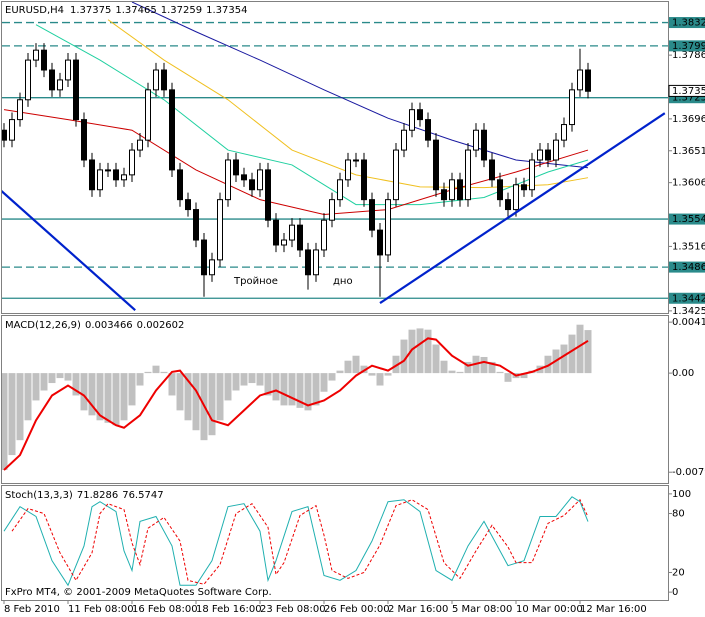 The height and width of the screenshot is (617, 705). I want to click on stoch-title: Stoch(13,3,3), so click(39, 495).